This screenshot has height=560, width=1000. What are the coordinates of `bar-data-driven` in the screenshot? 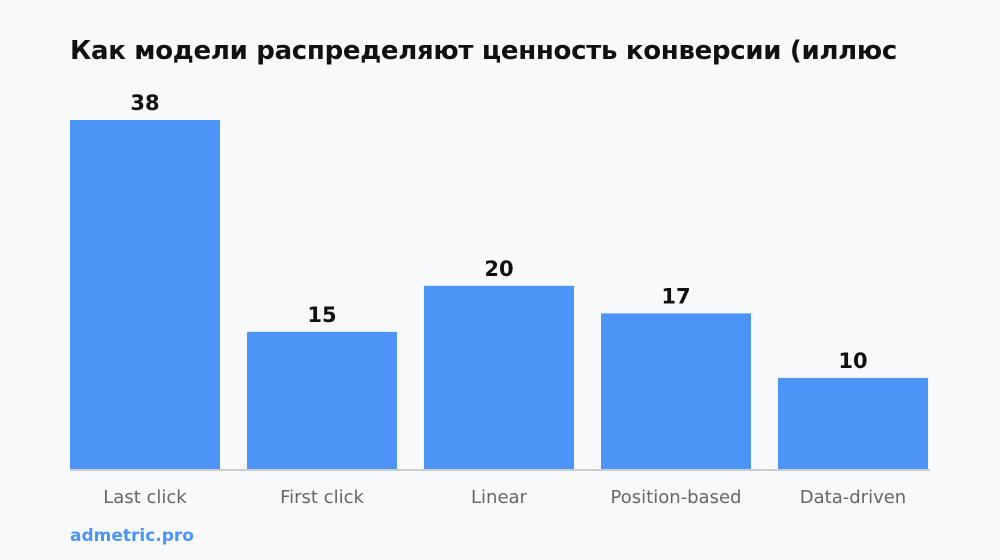 It's located at (853, 423).